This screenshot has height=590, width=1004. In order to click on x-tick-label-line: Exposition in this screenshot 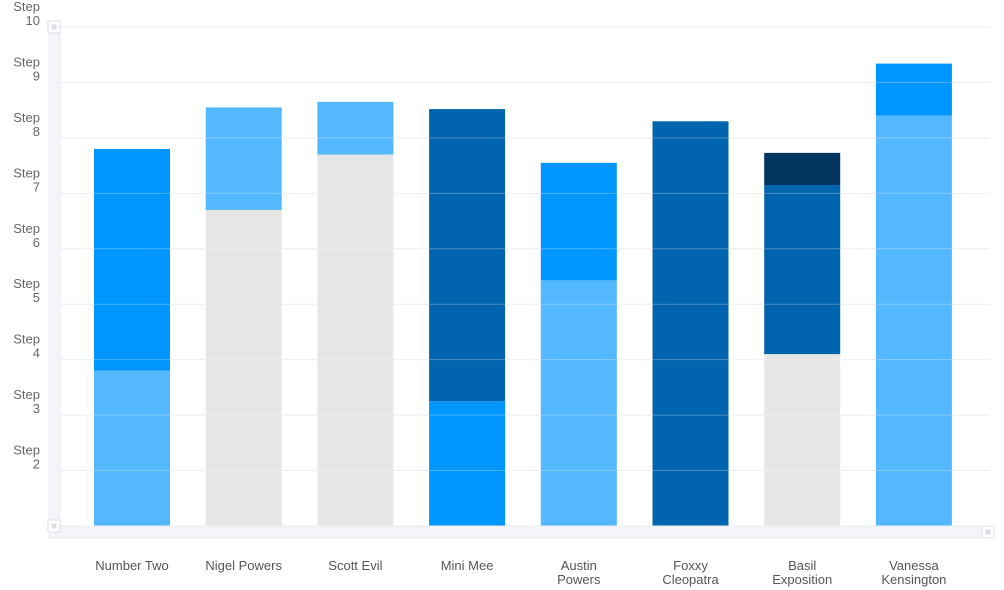, I will do `click(802, 579)`.